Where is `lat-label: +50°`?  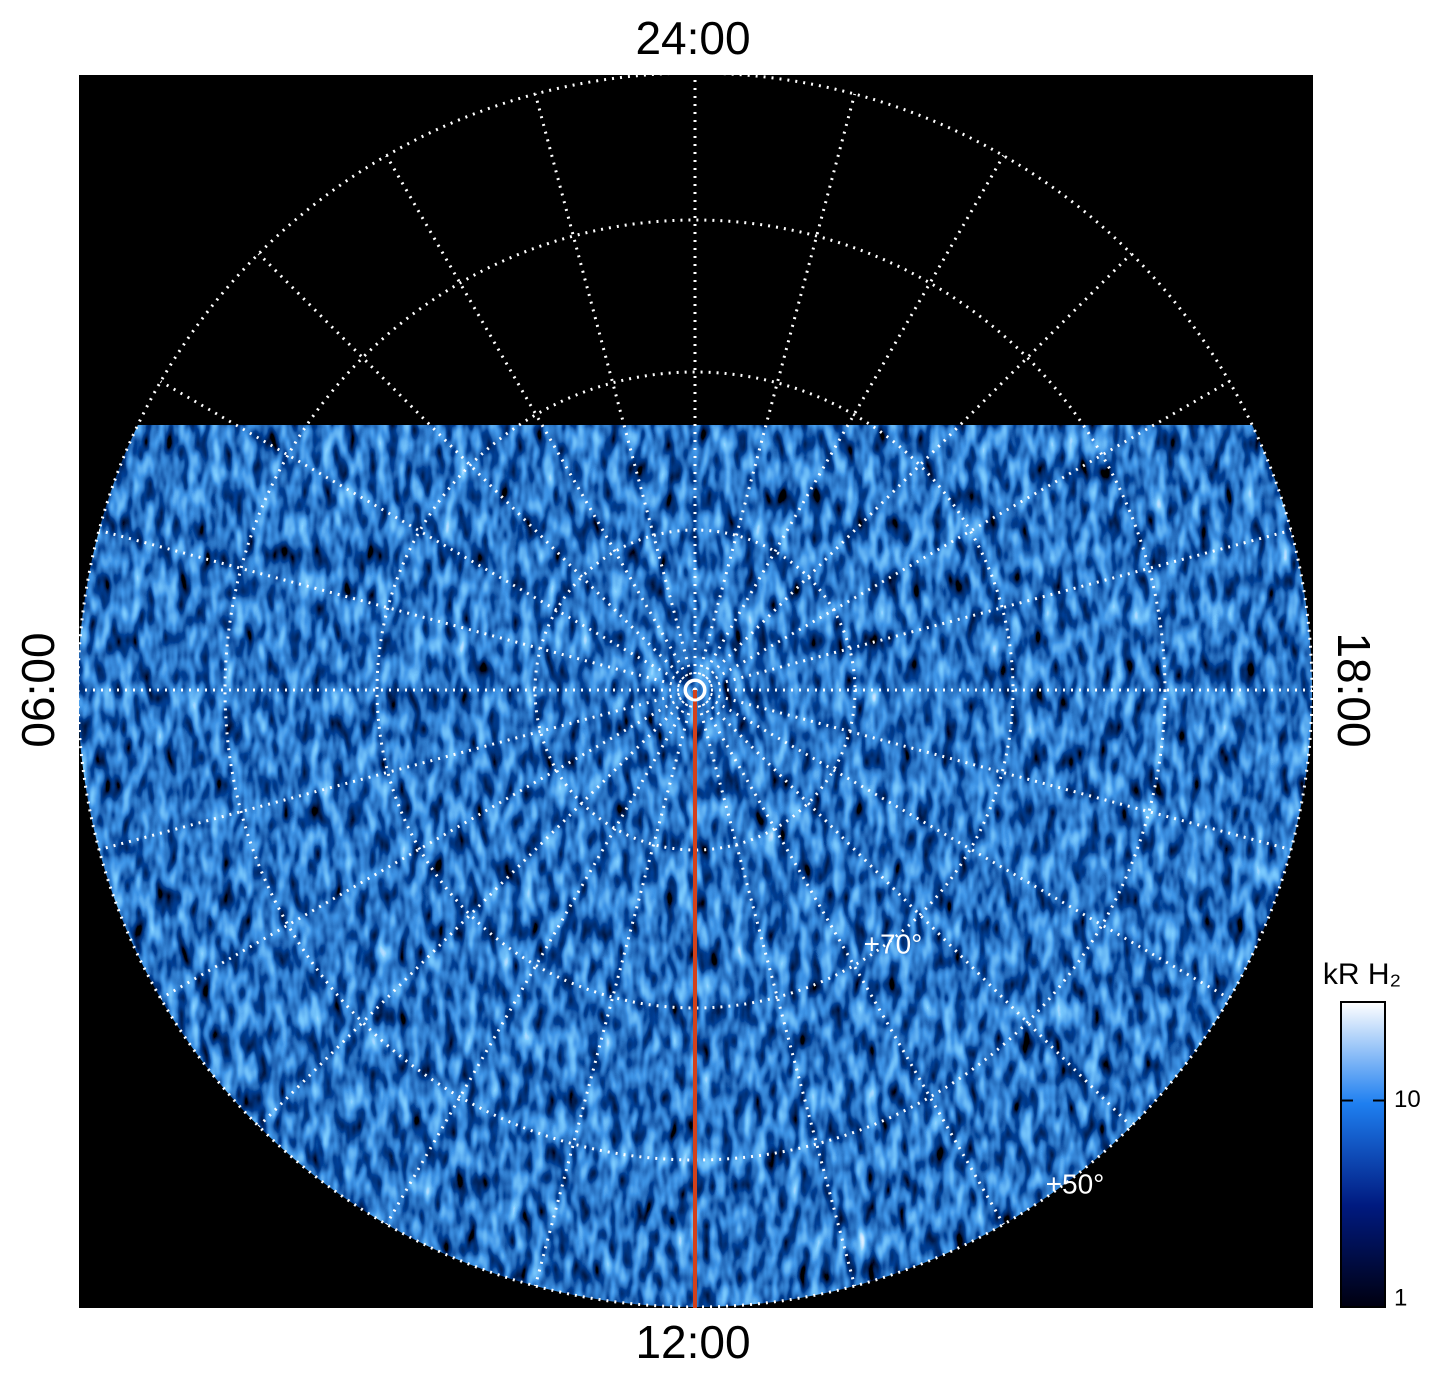
lat-label: +50° is located at coordinates (1075, 1183).